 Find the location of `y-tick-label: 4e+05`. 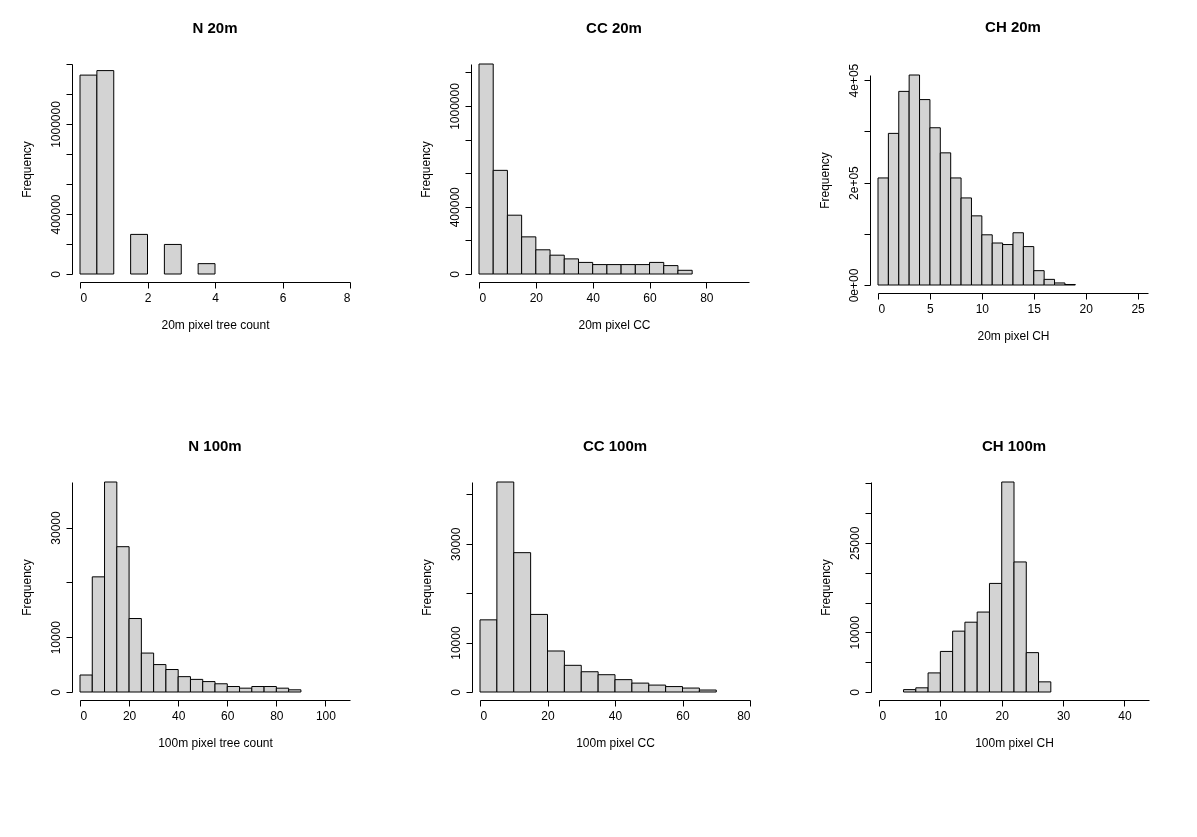

y-tick-label: 4e+05 is located at coordinates (853, 80).